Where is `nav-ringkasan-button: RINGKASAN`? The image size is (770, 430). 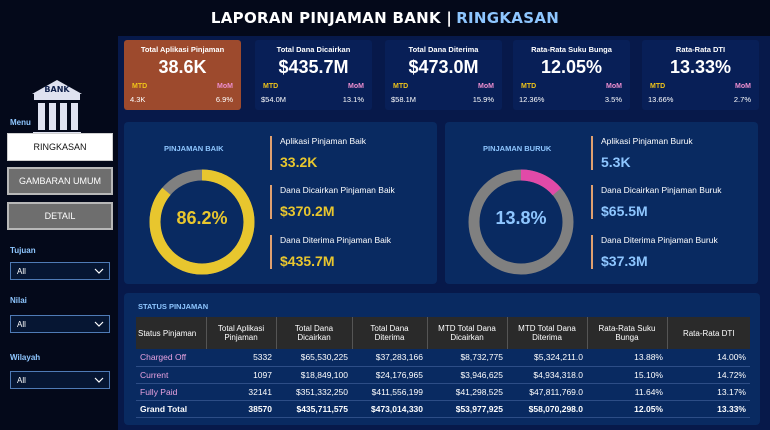 nav-ringkasan-button: RINGKASAN is located at coordinates (60, 147).